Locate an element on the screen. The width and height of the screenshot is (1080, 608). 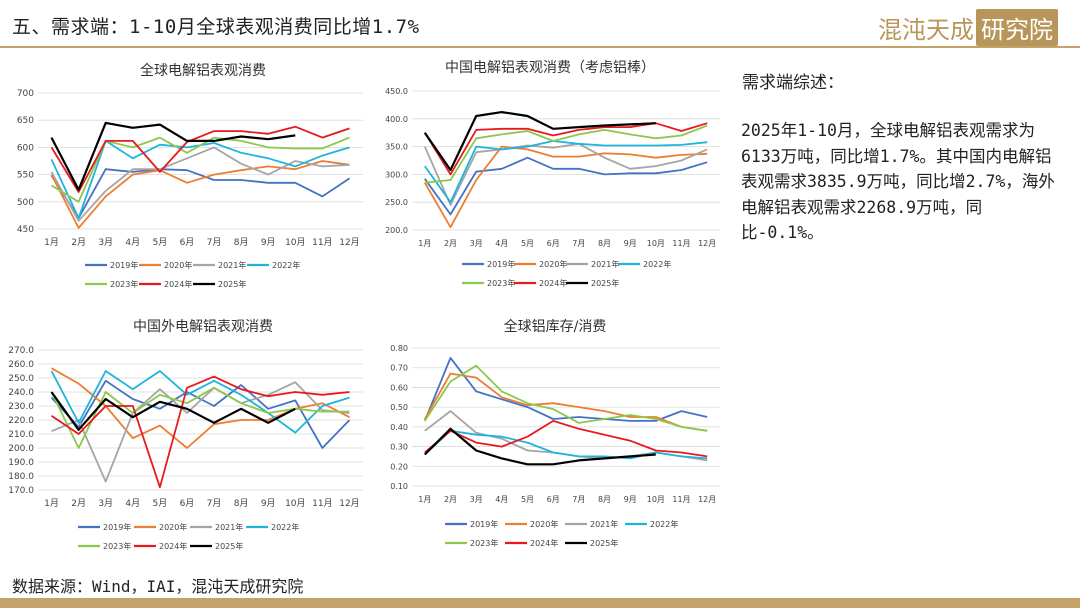
y-tick-label: 600 is located at coordinates (25, 148).